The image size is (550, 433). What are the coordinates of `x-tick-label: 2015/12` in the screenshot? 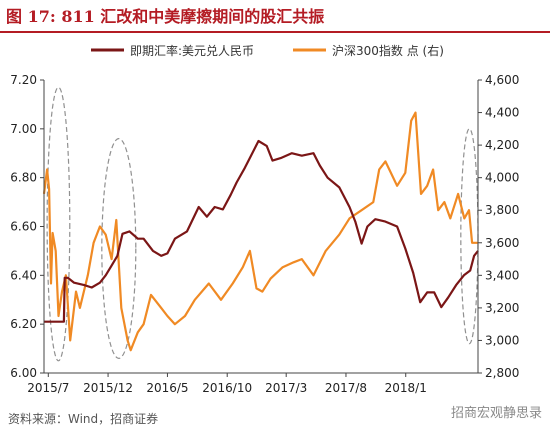 It's located at (108, 388).